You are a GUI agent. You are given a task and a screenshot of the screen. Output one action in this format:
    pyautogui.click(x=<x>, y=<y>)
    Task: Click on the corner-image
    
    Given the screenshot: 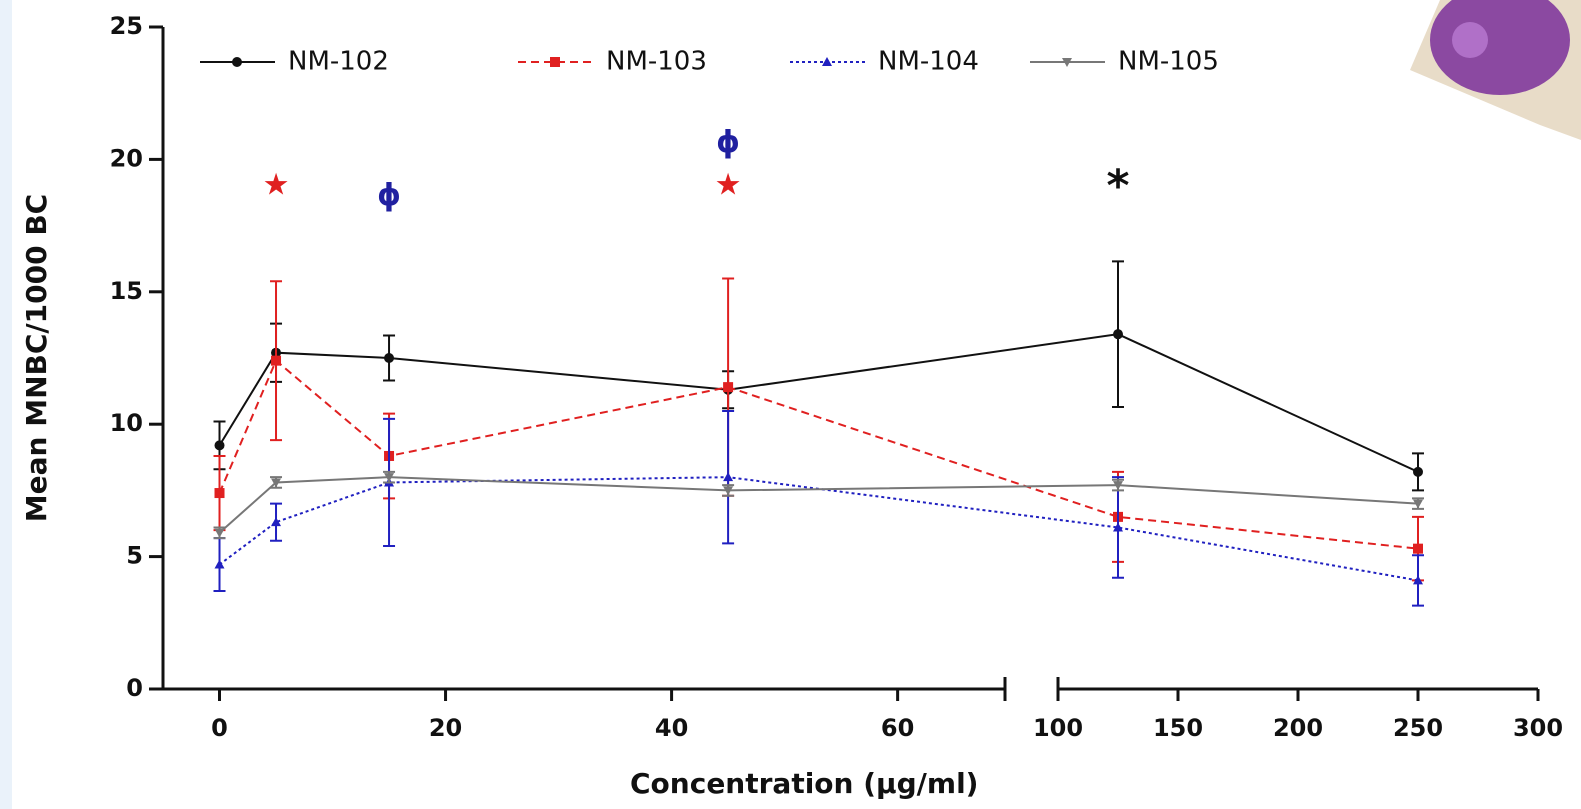 What is the action you would take?
    pyautogui.click(x=1495, y=70)
    